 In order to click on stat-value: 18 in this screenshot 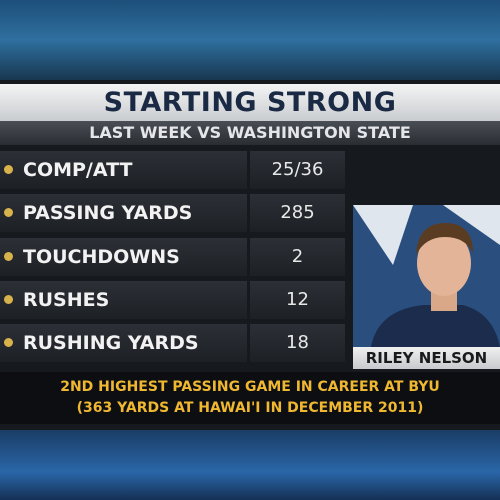, I will do `click(297, 343)`.